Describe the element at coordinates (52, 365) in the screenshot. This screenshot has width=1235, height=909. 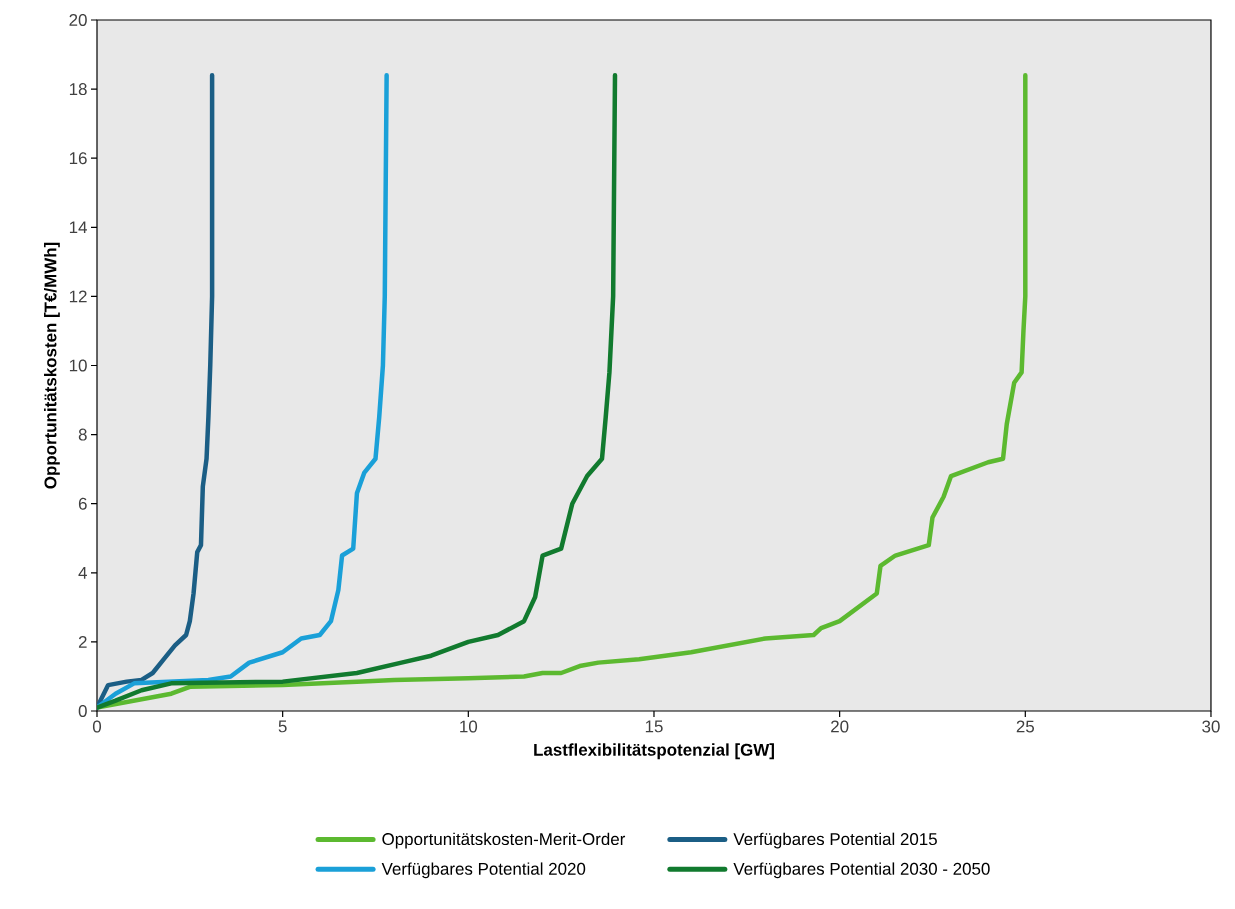
I see `y-axis-title: Opportunitätskosten [T€/MWh]` at that location.